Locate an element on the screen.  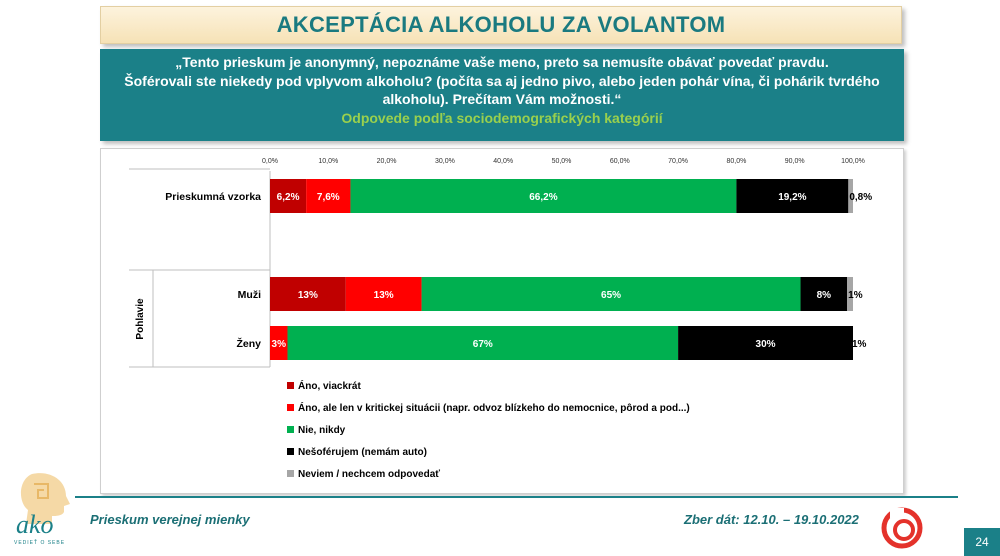
category-label: Prieskumná vzorka is located at coordinates (213, 197).